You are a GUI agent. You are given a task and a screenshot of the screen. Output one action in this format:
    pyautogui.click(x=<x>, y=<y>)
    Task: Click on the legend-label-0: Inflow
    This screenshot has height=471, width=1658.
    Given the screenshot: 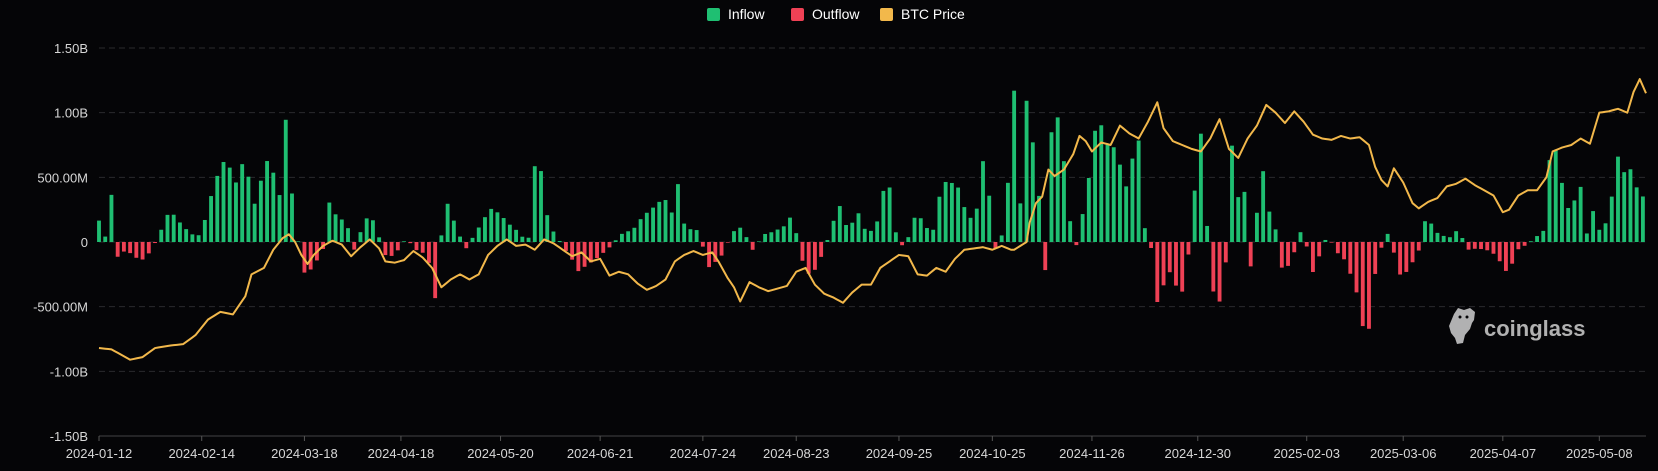 What is the action you would take?
    pyautogui.click(x=746, y=14)
    